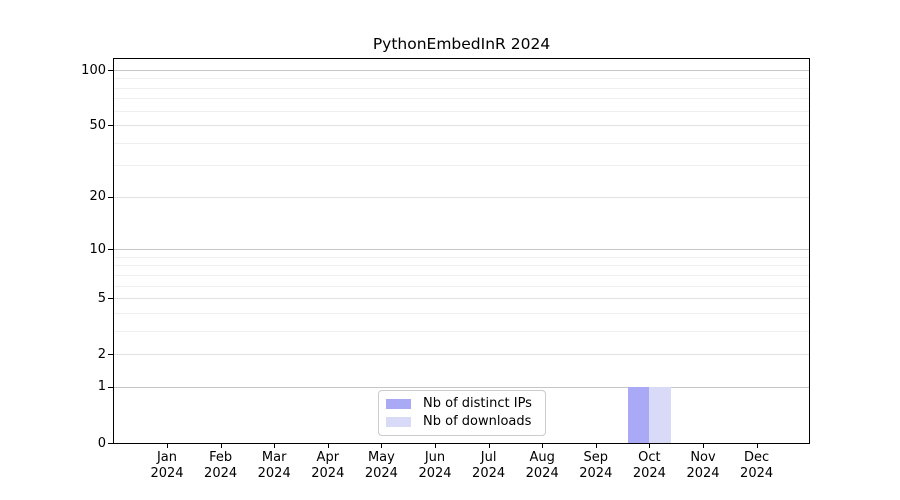 The width and height of the screenshot is (900, 500). I want to click on legend-swatch-distinct-ips-icon, so click(398, 404).